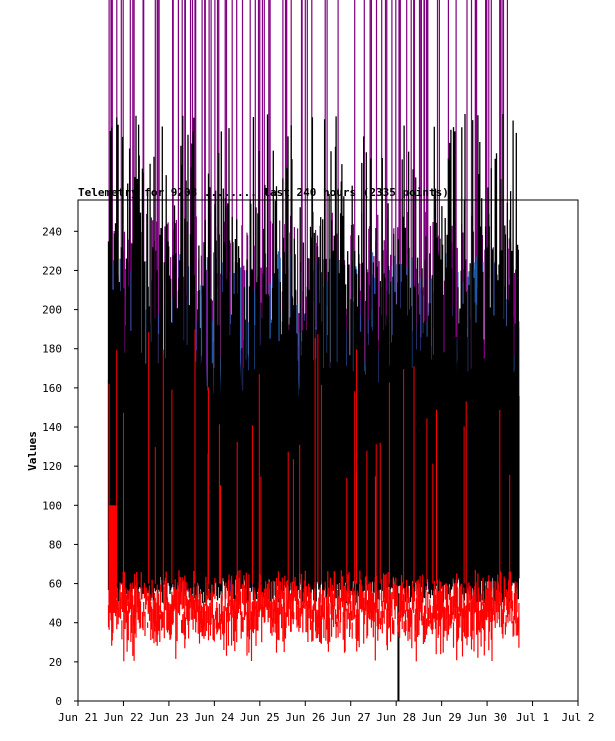 The image size is (615, 741). Describe the element at coordinates (52, 466) in the screenshot. I see `y-tick-label: 120` at that location.